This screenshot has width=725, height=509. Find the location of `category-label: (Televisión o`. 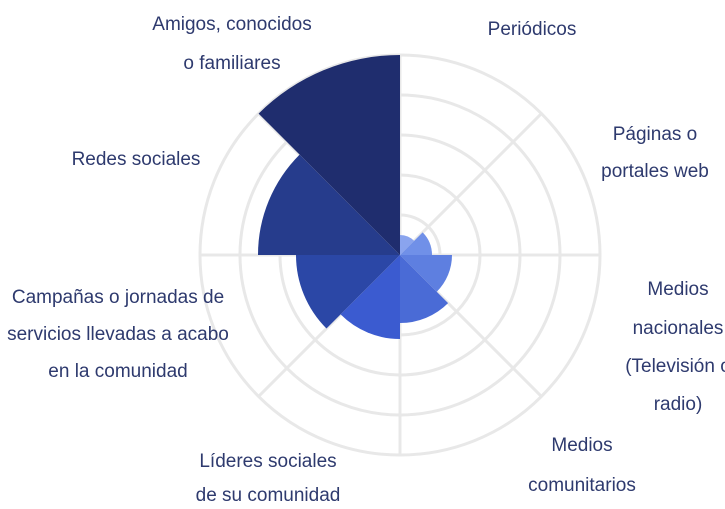

category-label: (Televisión o is located at coordinates (675, 366).